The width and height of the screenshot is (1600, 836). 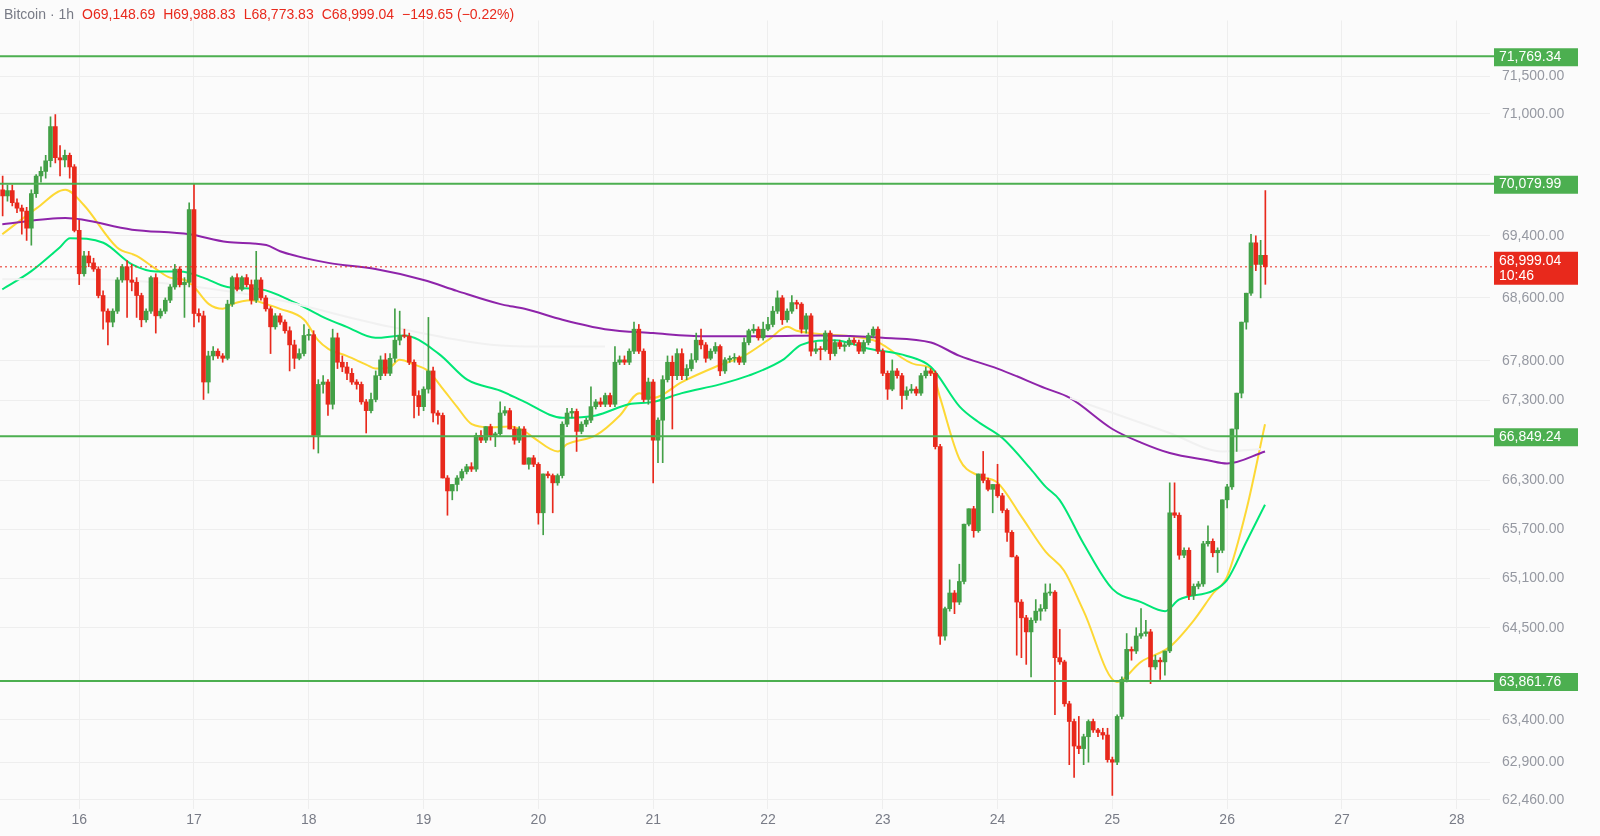 I want to click on y-tick-label: 63,400.00, so click(x=1533, y=718).